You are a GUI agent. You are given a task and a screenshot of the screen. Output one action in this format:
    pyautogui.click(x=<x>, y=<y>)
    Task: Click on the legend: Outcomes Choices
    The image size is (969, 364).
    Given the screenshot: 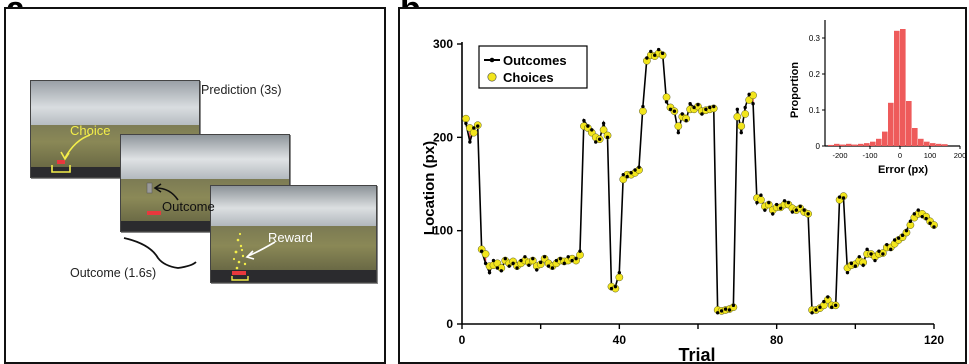 What is the action you would take?
    pyautogui.click(x=533, y=67)
    